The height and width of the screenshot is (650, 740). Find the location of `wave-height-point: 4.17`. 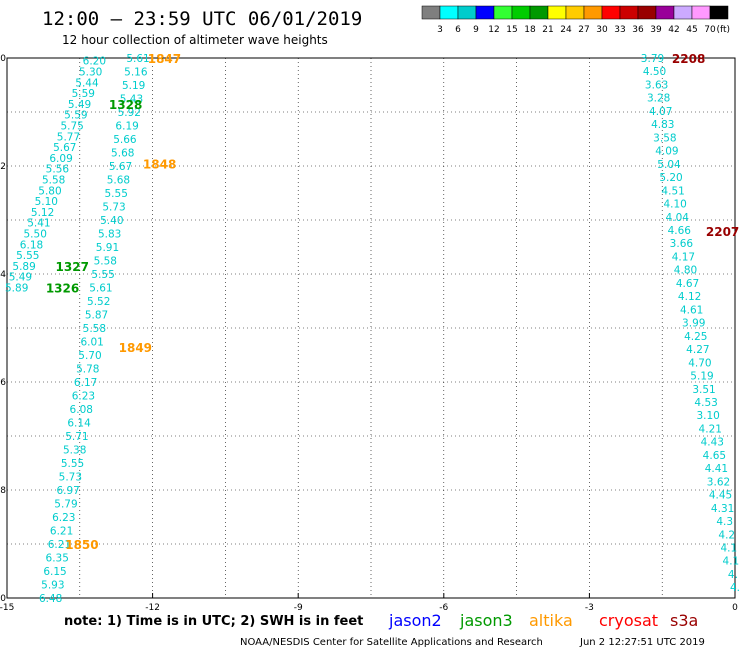

wave-height-point: 4.17 is located at coordinates (683, 257).